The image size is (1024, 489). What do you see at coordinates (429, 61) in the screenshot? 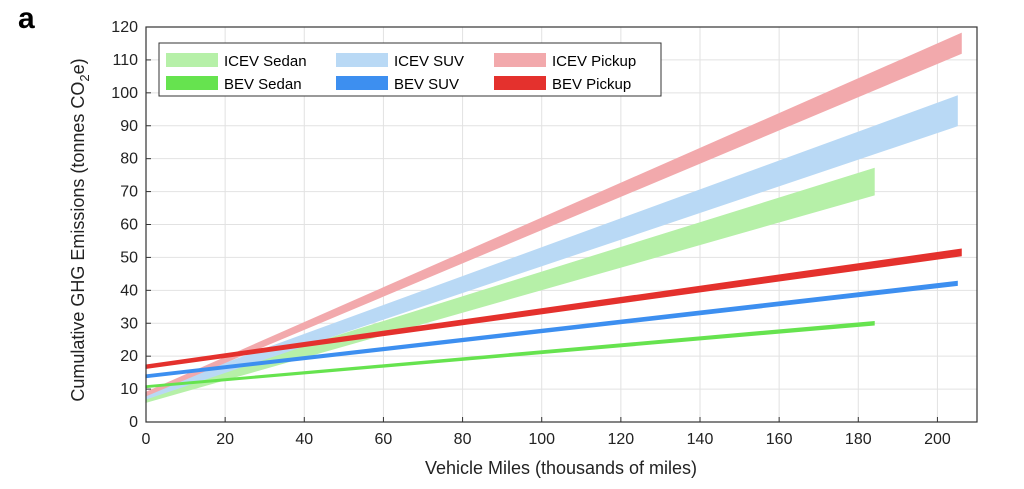
I see `legend-label: ICEV SUV` at bounding box center [429, 61].